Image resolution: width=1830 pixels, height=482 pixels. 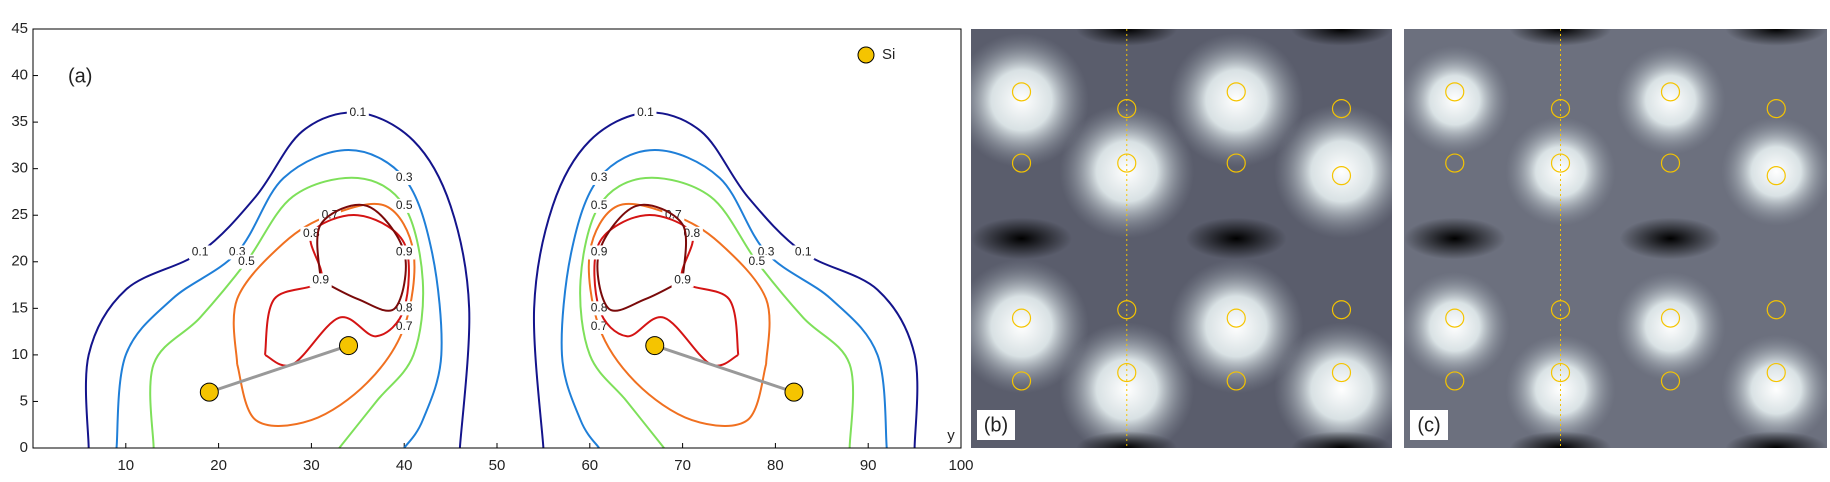 I want to click on y-tick-label: 15, so click(x=19, y=307).